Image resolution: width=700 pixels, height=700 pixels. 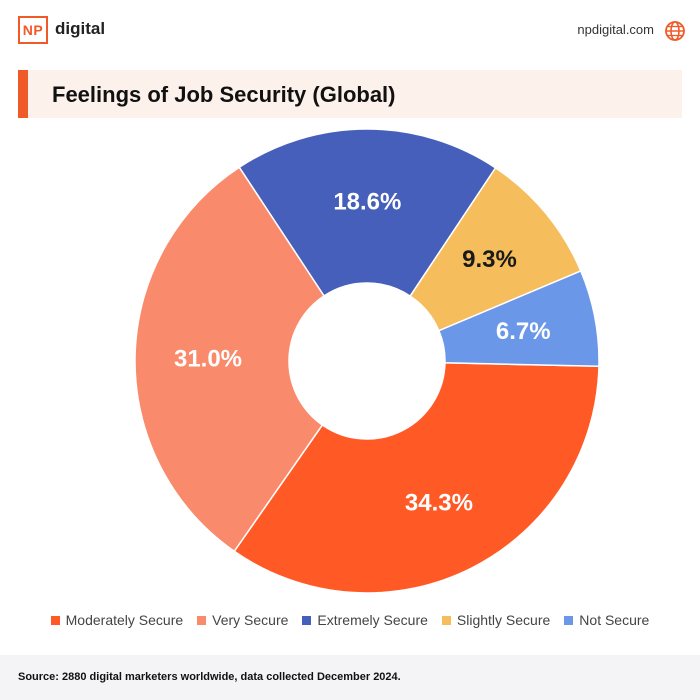 I want to click on legend-label: Slightly Secure, so click(x=503, y=620).